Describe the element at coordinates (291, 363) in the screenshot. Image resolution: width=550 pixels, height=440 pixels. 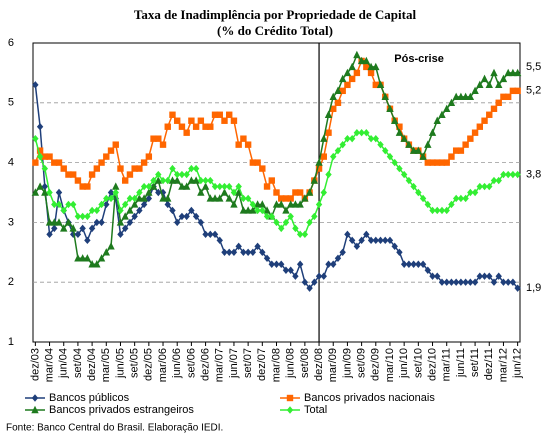
I see `x-tick-label: jun/08` at that location.